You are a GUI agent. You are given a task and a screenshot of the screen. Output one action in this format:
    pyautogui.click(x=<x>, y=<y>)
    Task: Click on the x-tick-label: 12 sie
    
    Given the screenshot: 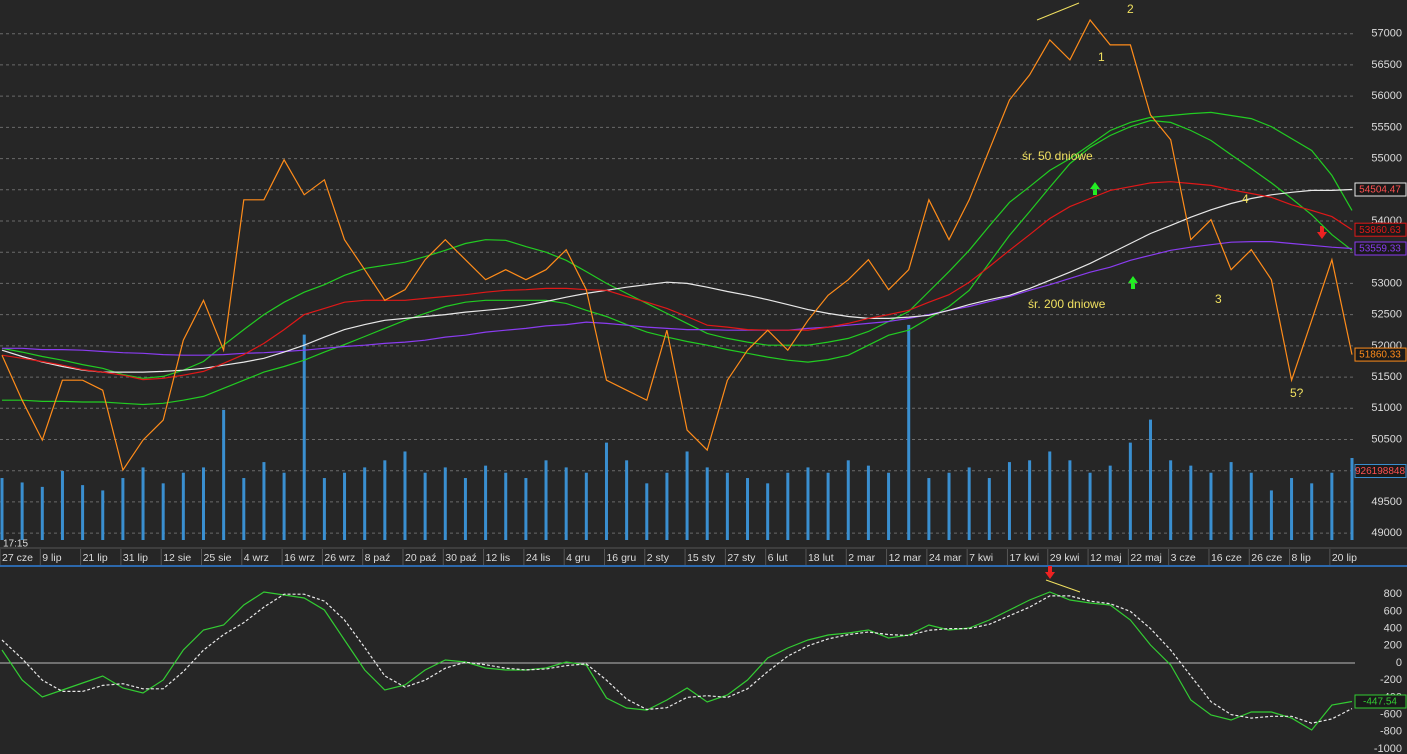 What is the action you would take?
    pyautogui.click(x=177, y=558)
    